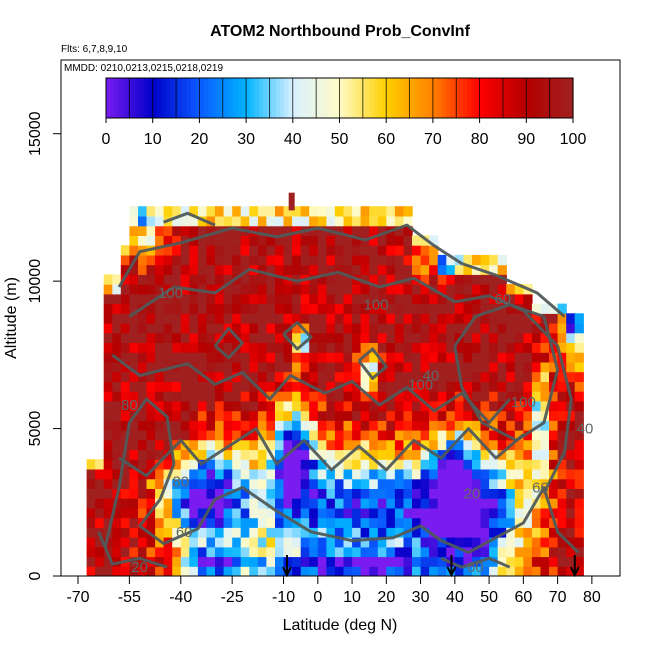 Image resolution: width=650 pixels, height=650 pixels. What do you see at coordinates (386, 139) in the screenshot?
I see `colorbar-tick-label: 60` at bounding box center [386, 139].